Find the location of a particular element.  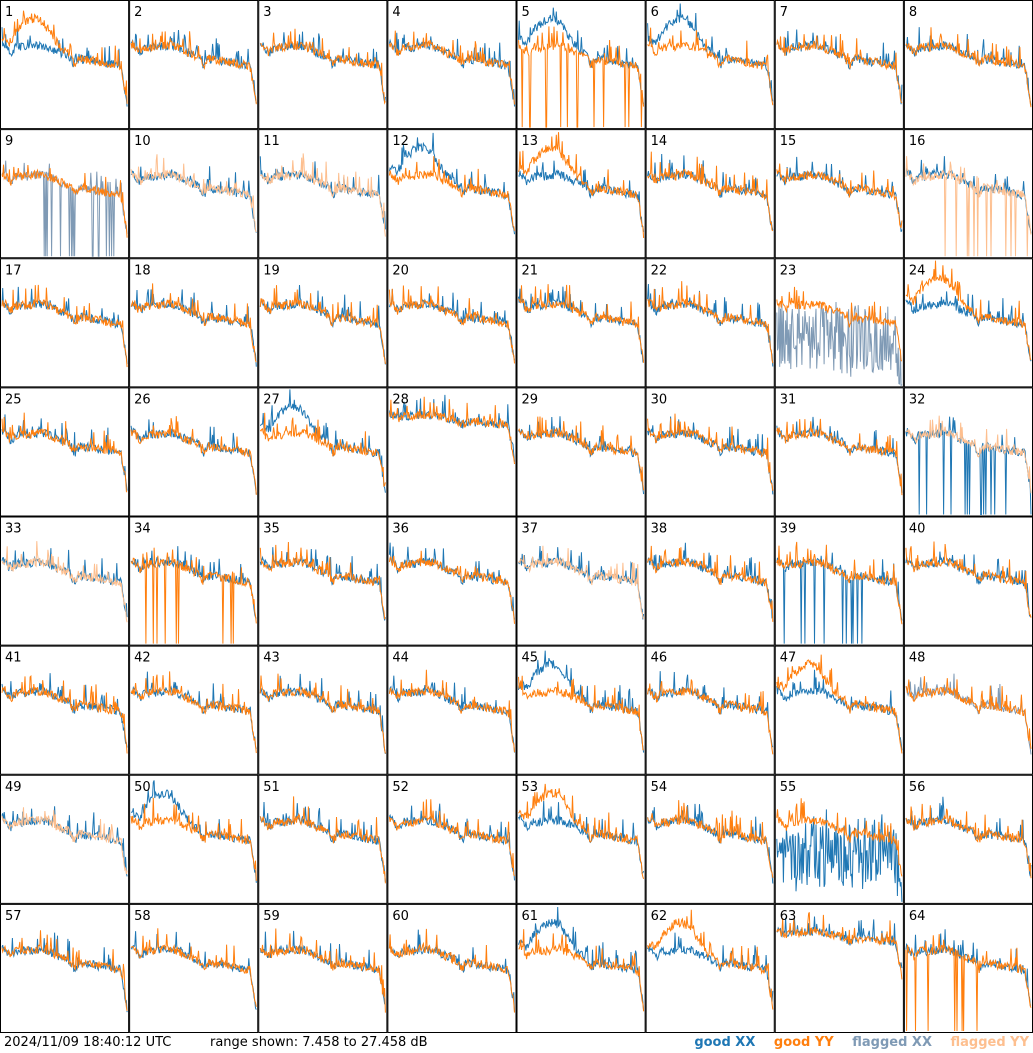

panel-number: 44 is located at coordinates (400, 658).